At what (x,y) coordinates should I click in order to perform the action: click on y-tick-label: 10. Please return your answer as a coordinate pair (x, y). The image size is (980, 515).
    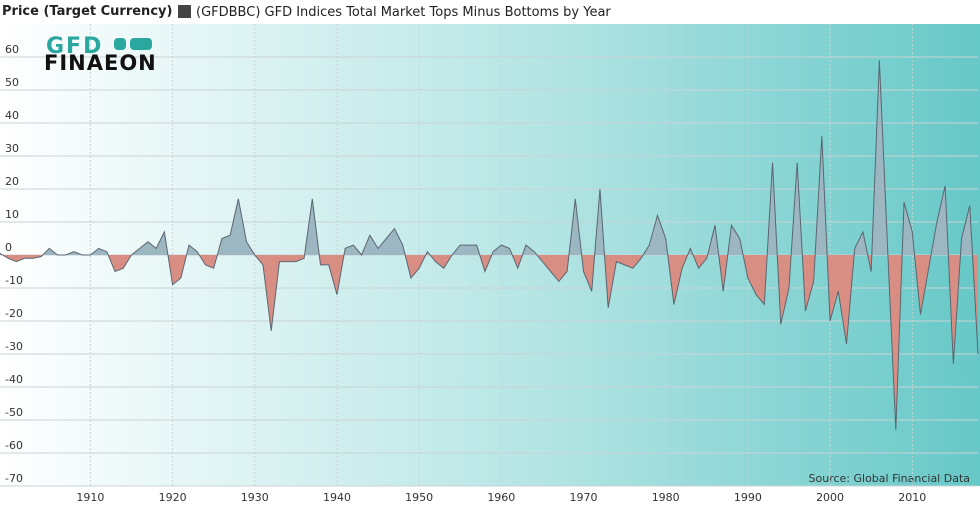
    Looking at the image, I should click on (12, 214).